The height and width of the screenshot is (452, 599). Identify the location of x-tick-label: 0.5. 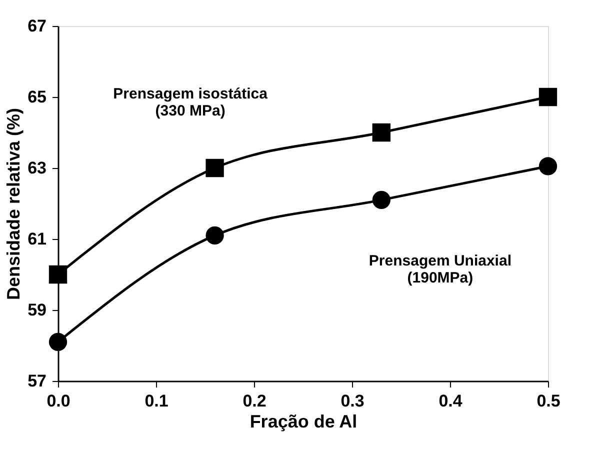
(548, 401).